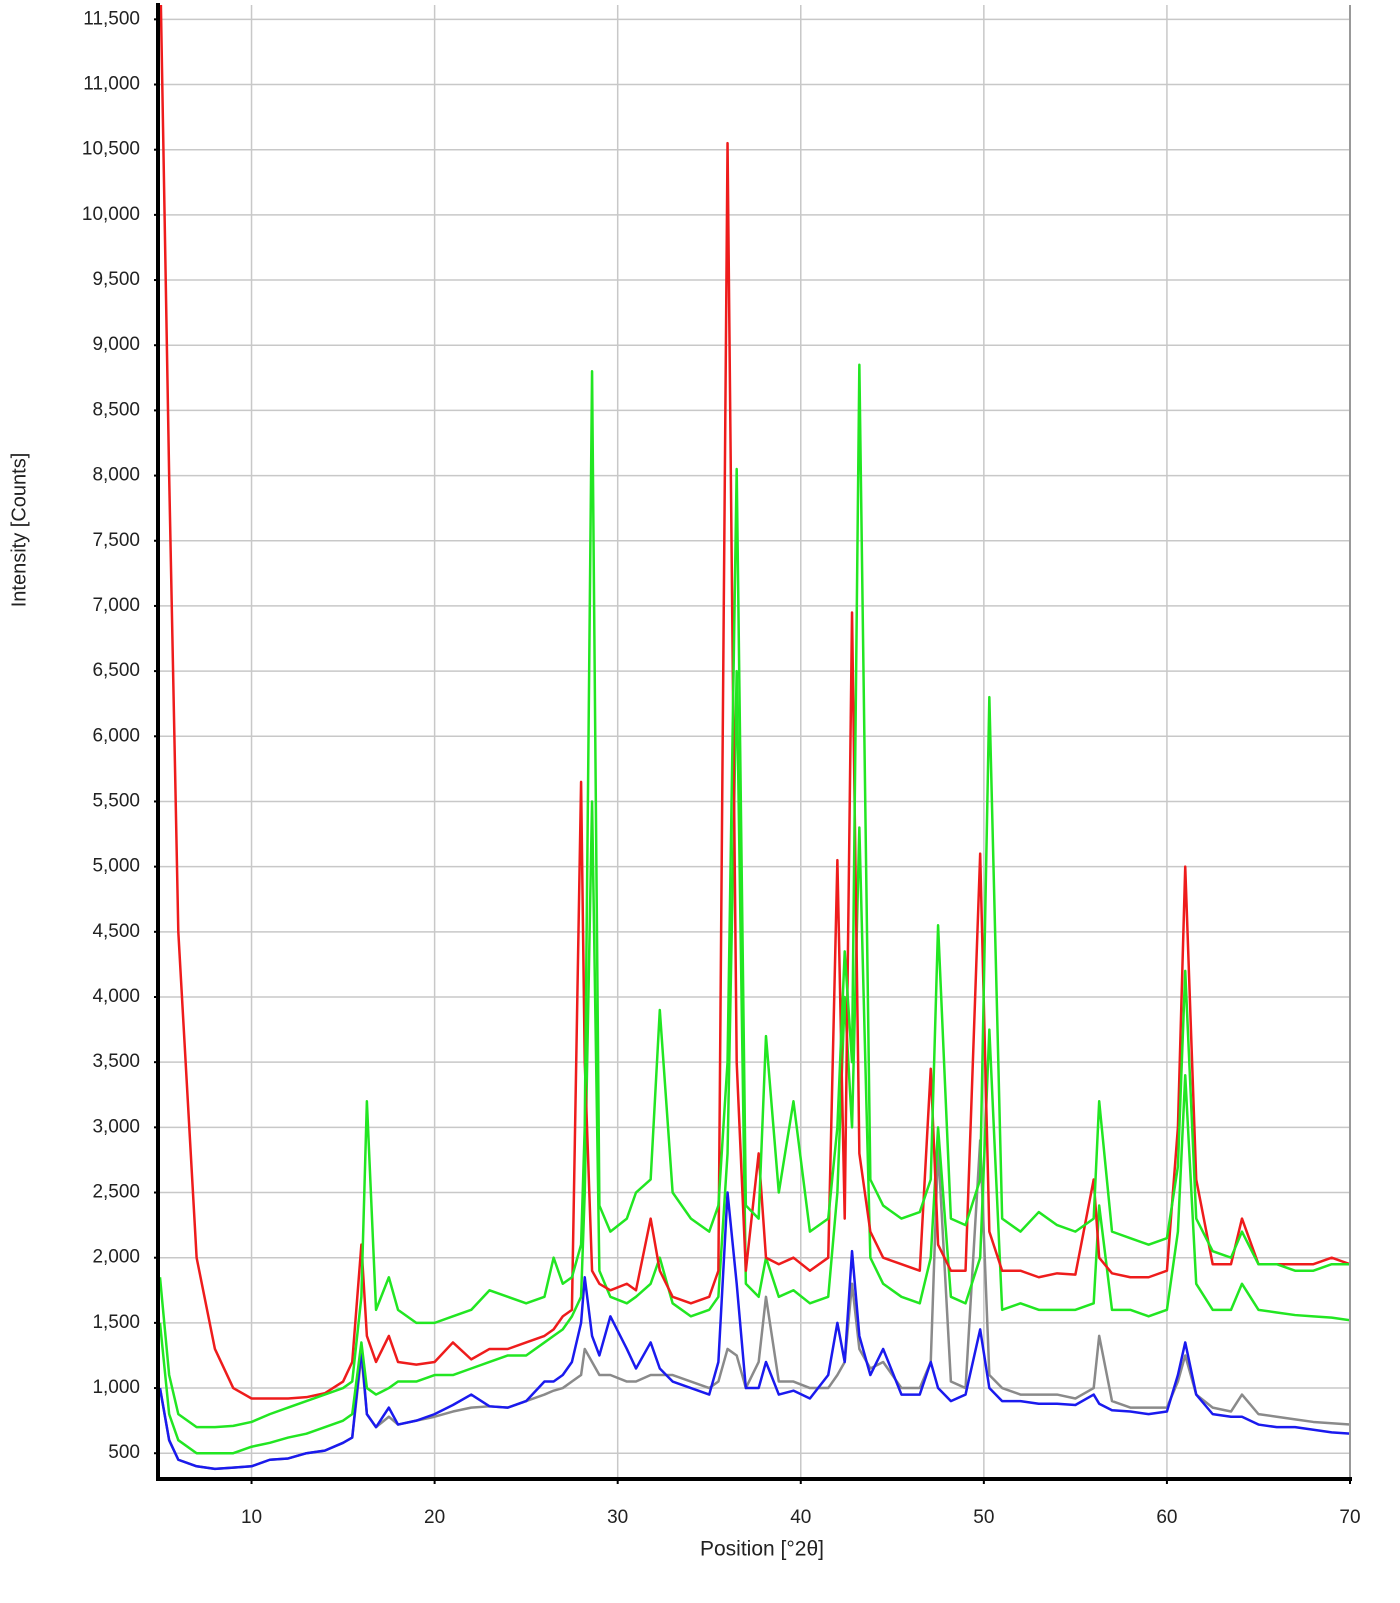  I want to click on x-axis-label: Position [°2θ], so click(762, 1549).